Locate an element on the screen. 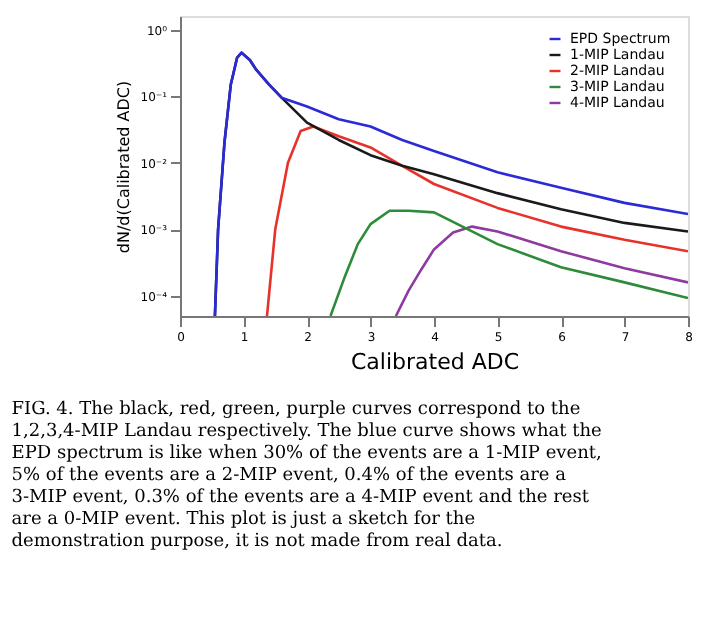  y-axis-title: dN/d(Calibrated ADC) is located at coordinates (123, 167).